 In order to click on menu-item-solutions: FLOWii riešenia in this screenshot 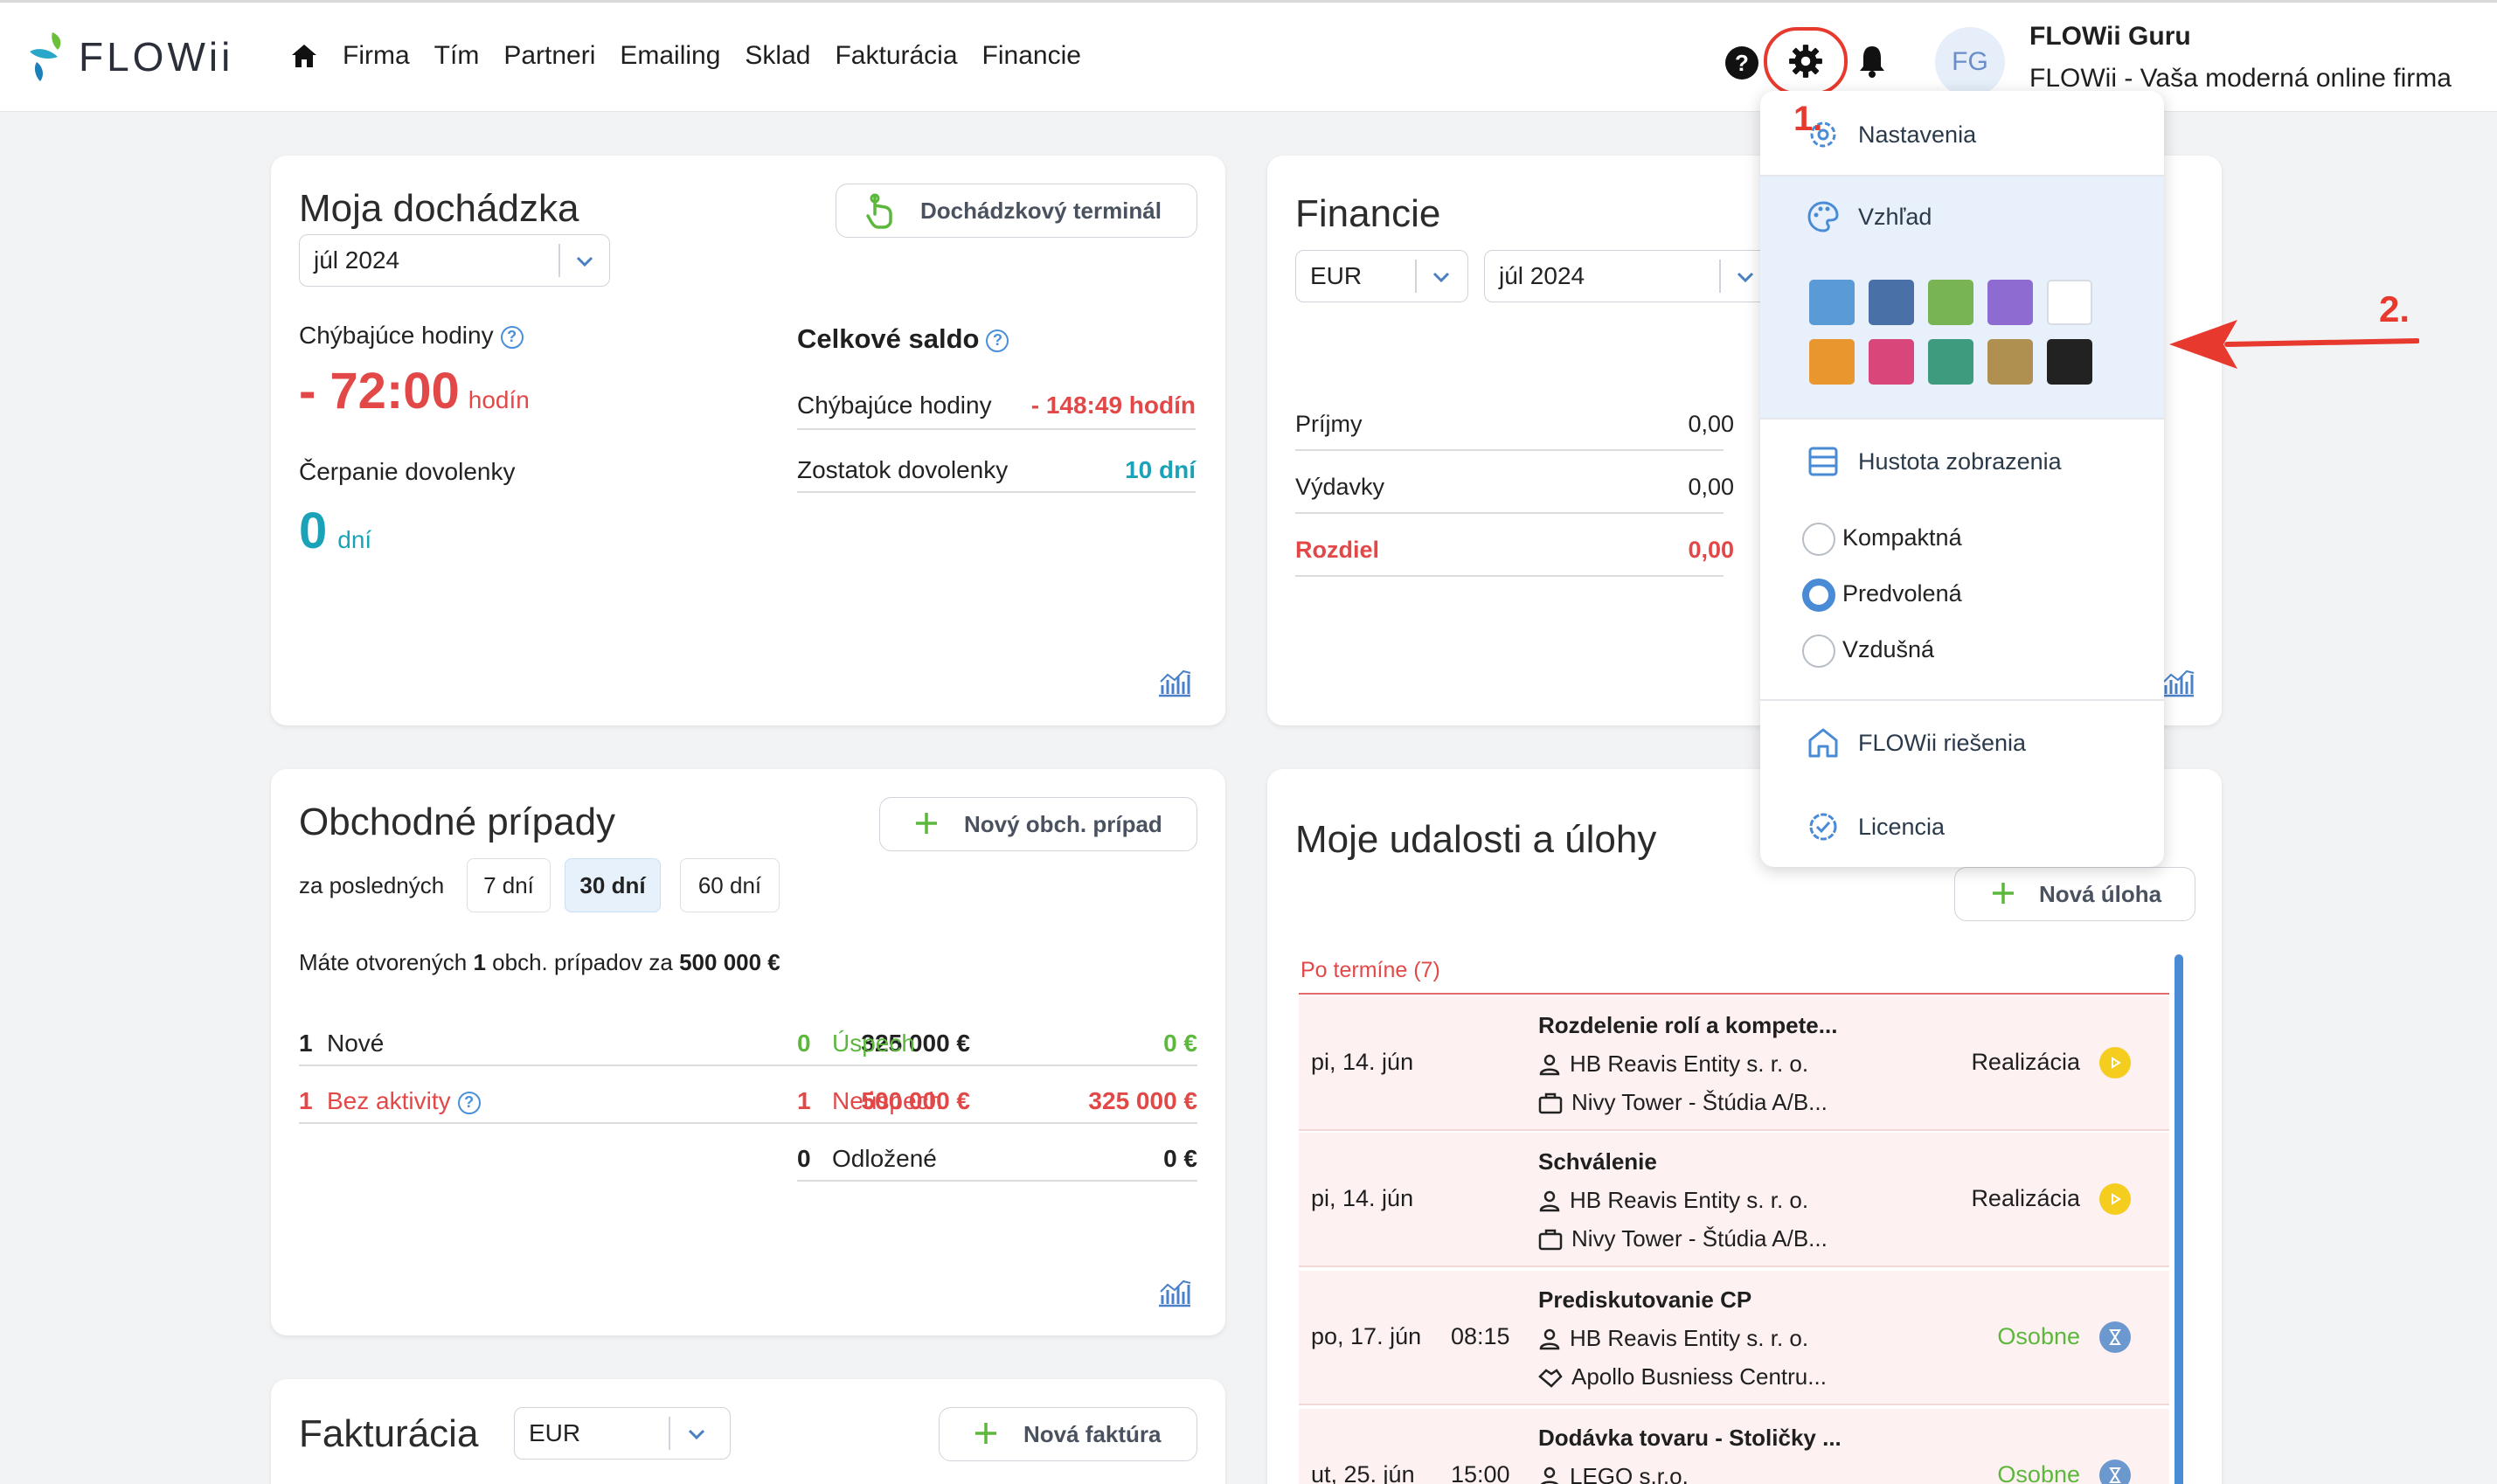, I will do `click(1962, 743)`.